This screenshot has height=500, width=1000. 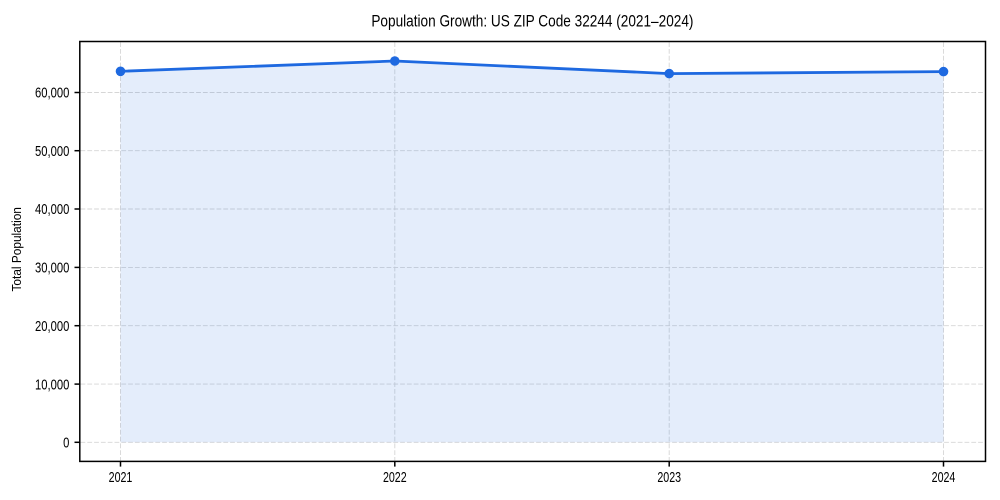 What do you see at coordinates (121, 476) in the screenshot?
I see `svg-text: 2021` at bounding box center [121, 476].